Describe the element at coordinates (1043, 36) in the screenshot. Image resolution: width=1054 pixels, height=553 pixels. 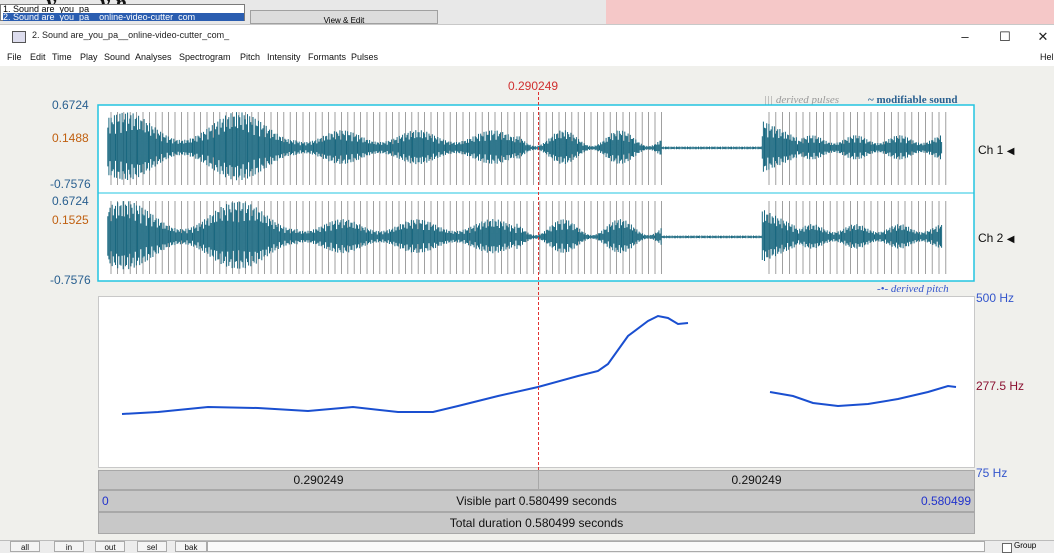
I see `close-button: ✕` at that location.